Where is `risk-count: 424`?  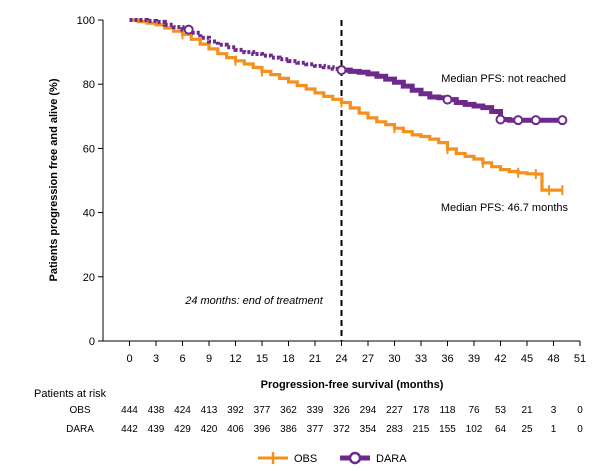 risk-count: 424 is located at coordinates (182, 410).